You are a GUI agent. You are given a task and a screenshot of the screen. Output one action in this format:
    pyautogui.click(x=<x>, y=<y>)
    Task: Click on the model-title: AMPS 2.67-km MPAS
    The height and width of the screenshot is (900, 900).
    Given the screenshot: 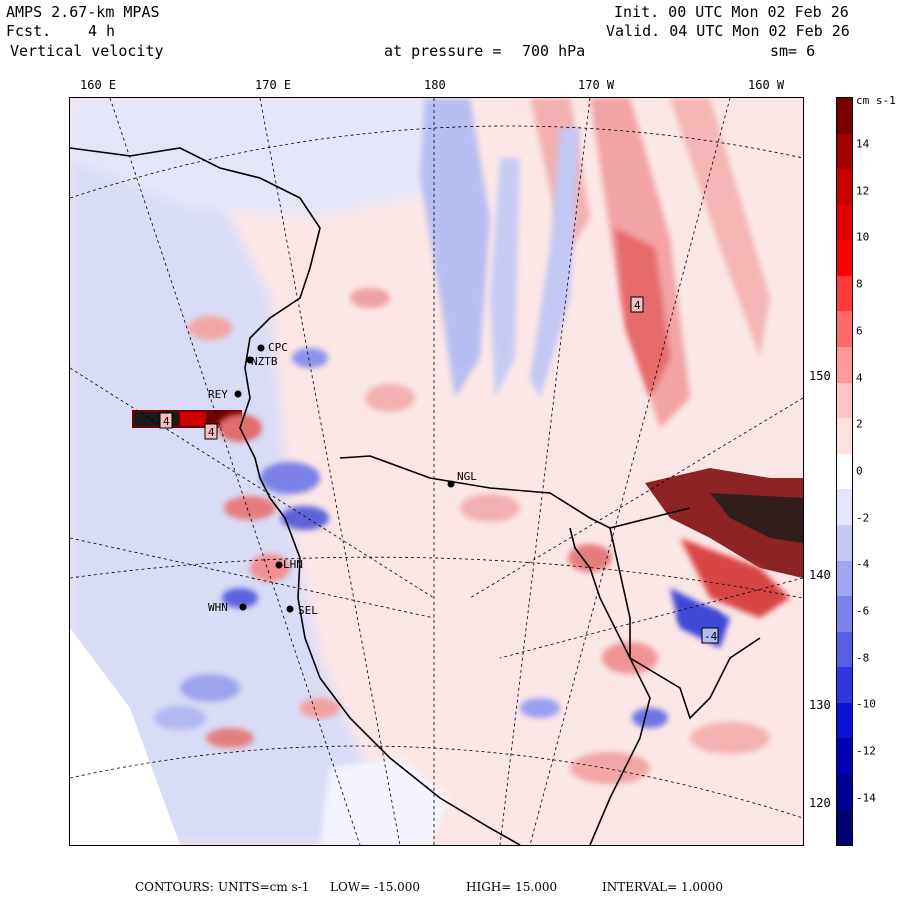 What is the action you would take?
    pyautogui.click(x=83, y=12)
    